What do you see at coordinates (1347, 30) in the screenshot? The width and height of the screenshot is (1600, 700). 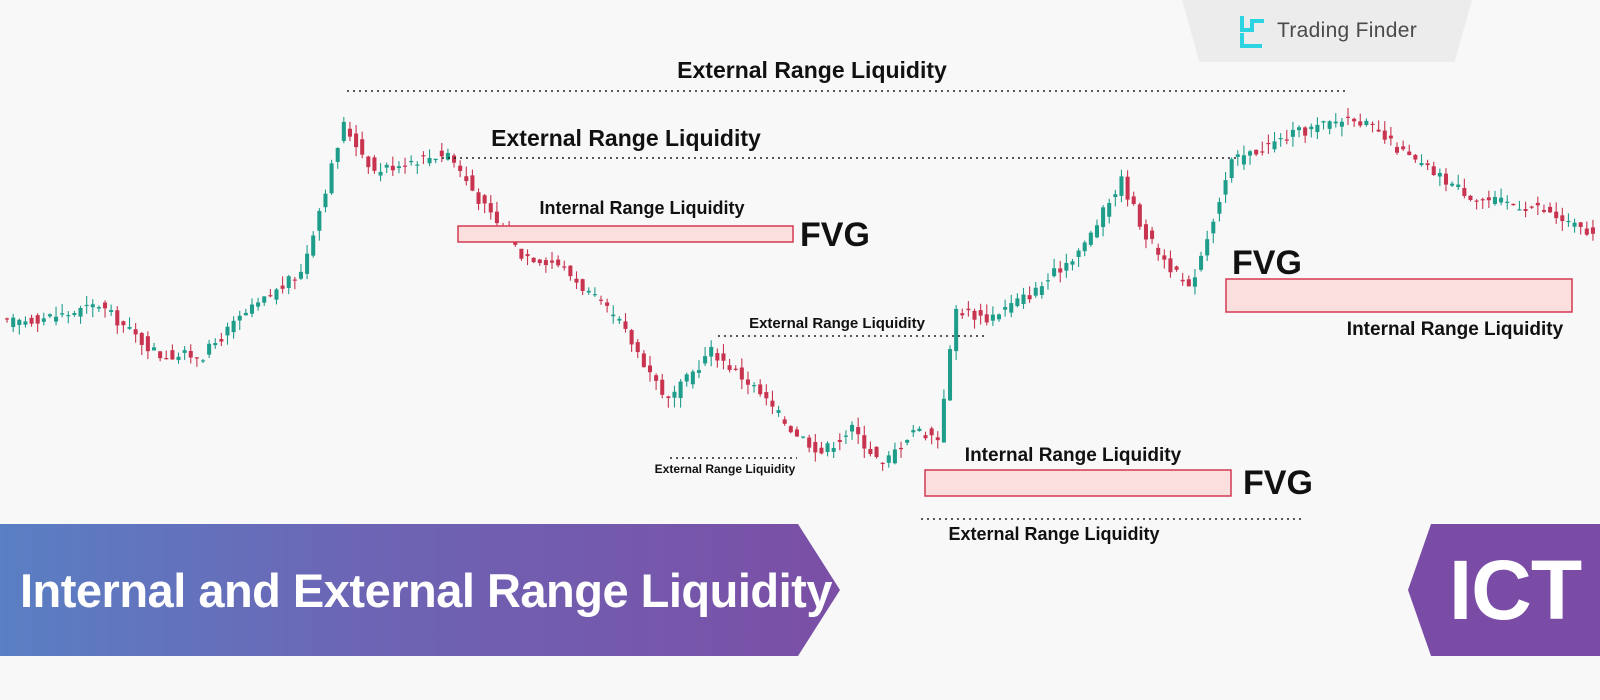 I see `brand-name: Trading Finder` at bounding box center [1347, 30].